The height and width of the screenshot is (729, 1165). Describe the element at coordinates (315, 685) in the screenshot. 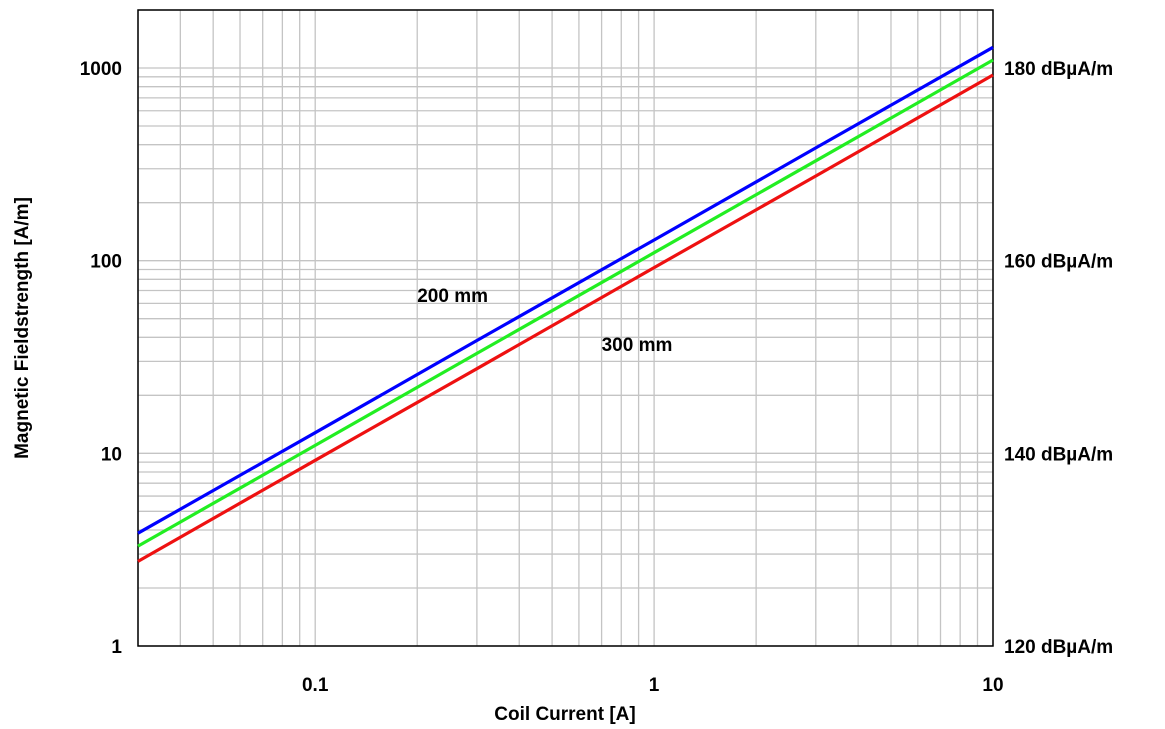

I see `x-tick-label: 0.1` at that location.